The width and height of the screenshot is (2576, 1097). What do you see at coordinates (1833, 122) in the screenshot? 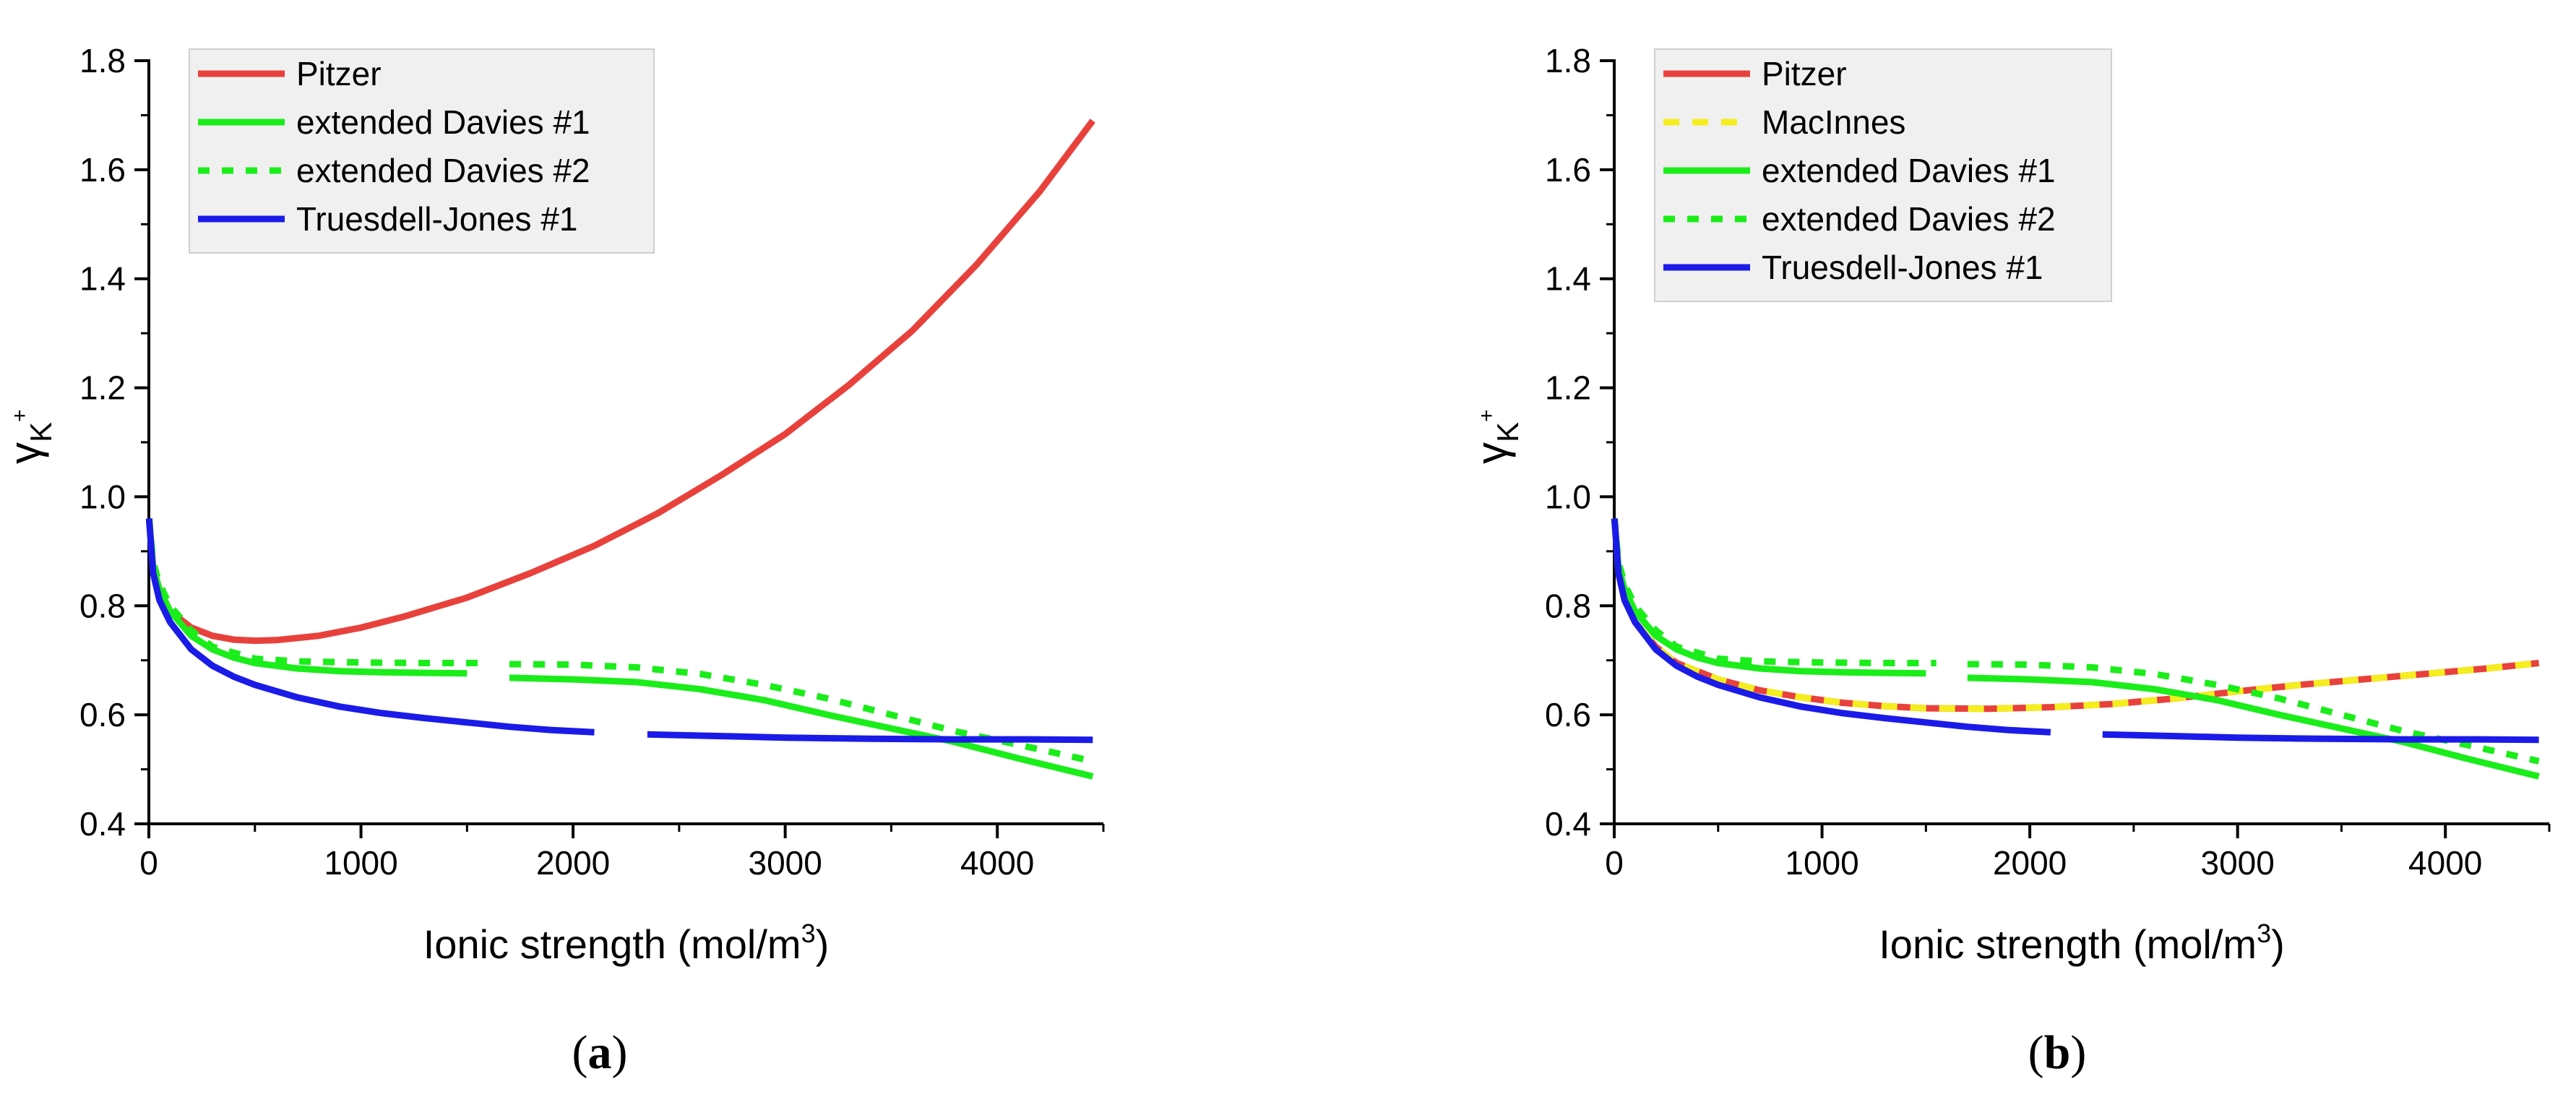
I see `legend-label-macinnes: MacInnes` at bounding box center [1833, 122].